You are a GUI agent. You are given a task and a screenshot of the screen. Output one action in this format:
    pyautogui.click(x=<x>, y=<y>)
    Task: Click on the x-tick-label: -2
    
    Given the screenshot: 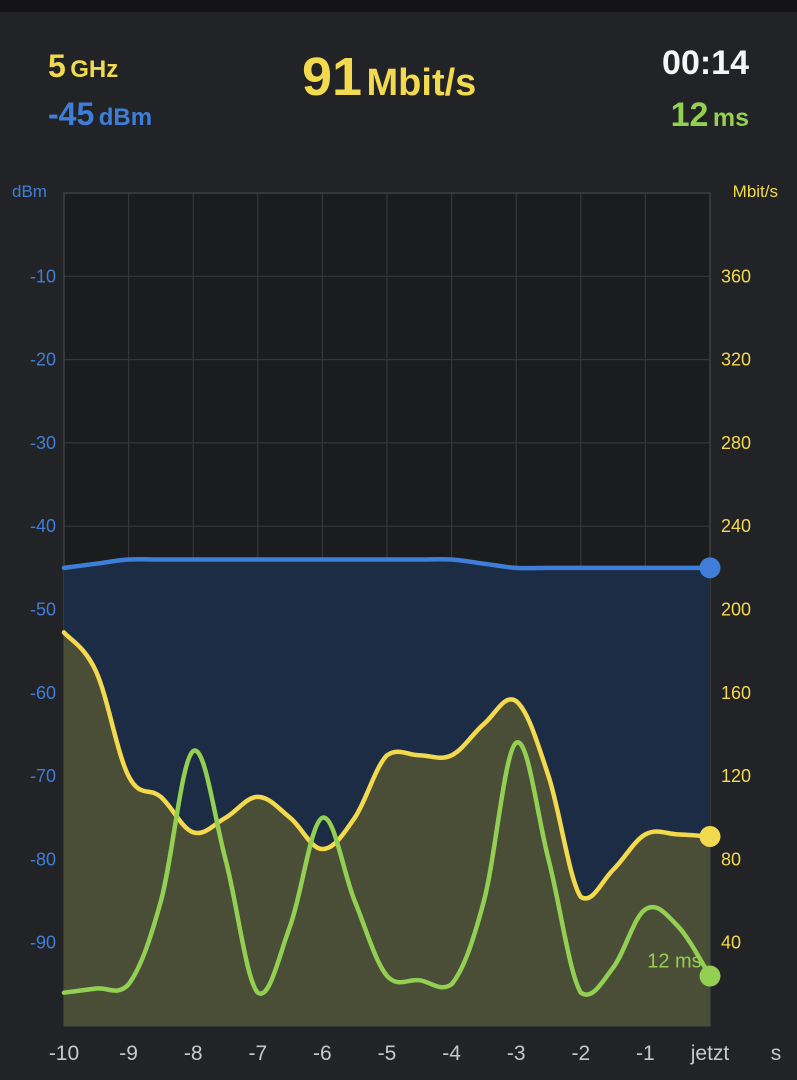 What is the action you would take?
    pyautogui.click(x=580, y=1053)
    